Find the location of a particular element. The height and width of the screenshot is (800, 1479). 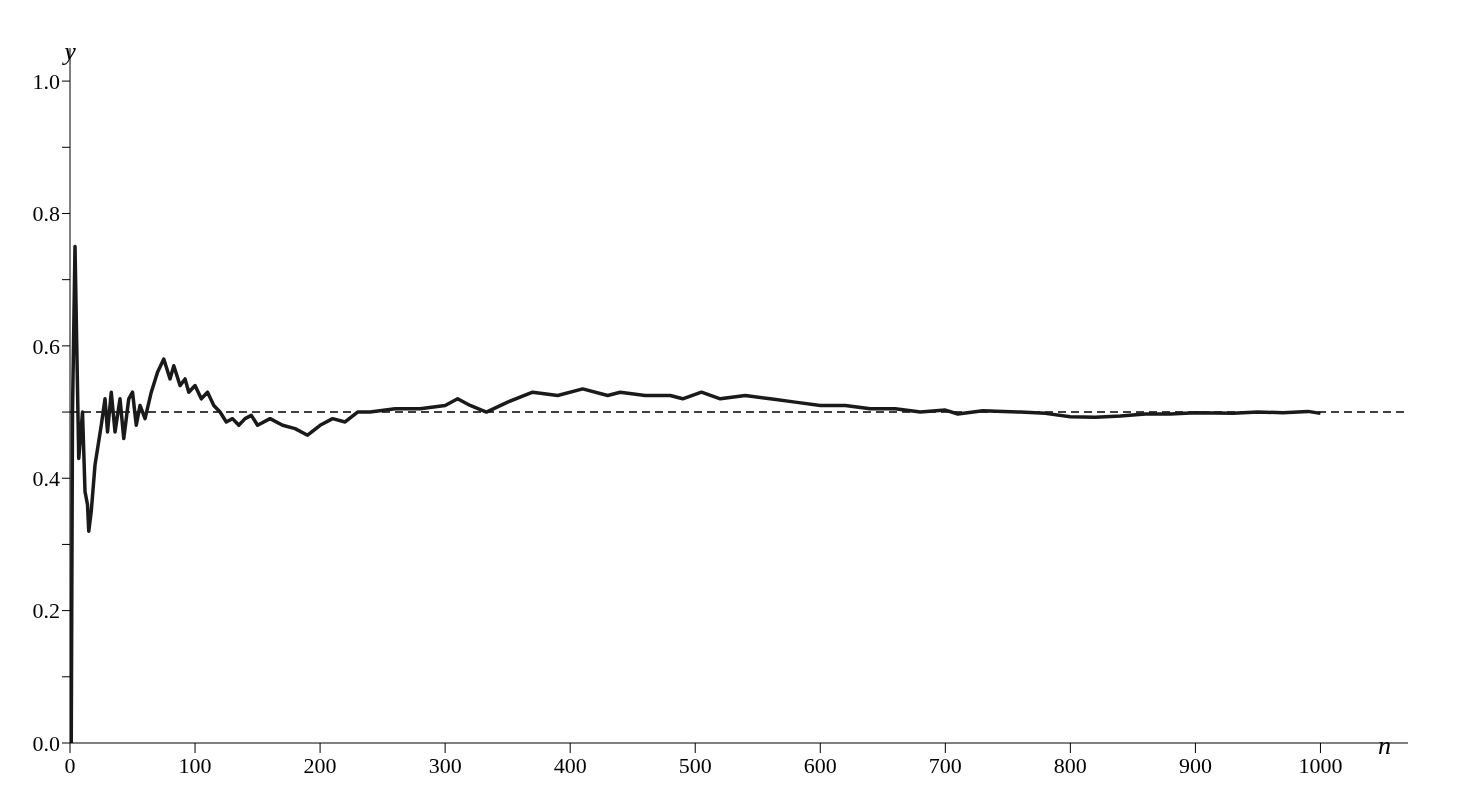

x-axis-title: n is located at coordinates (1384, 746).